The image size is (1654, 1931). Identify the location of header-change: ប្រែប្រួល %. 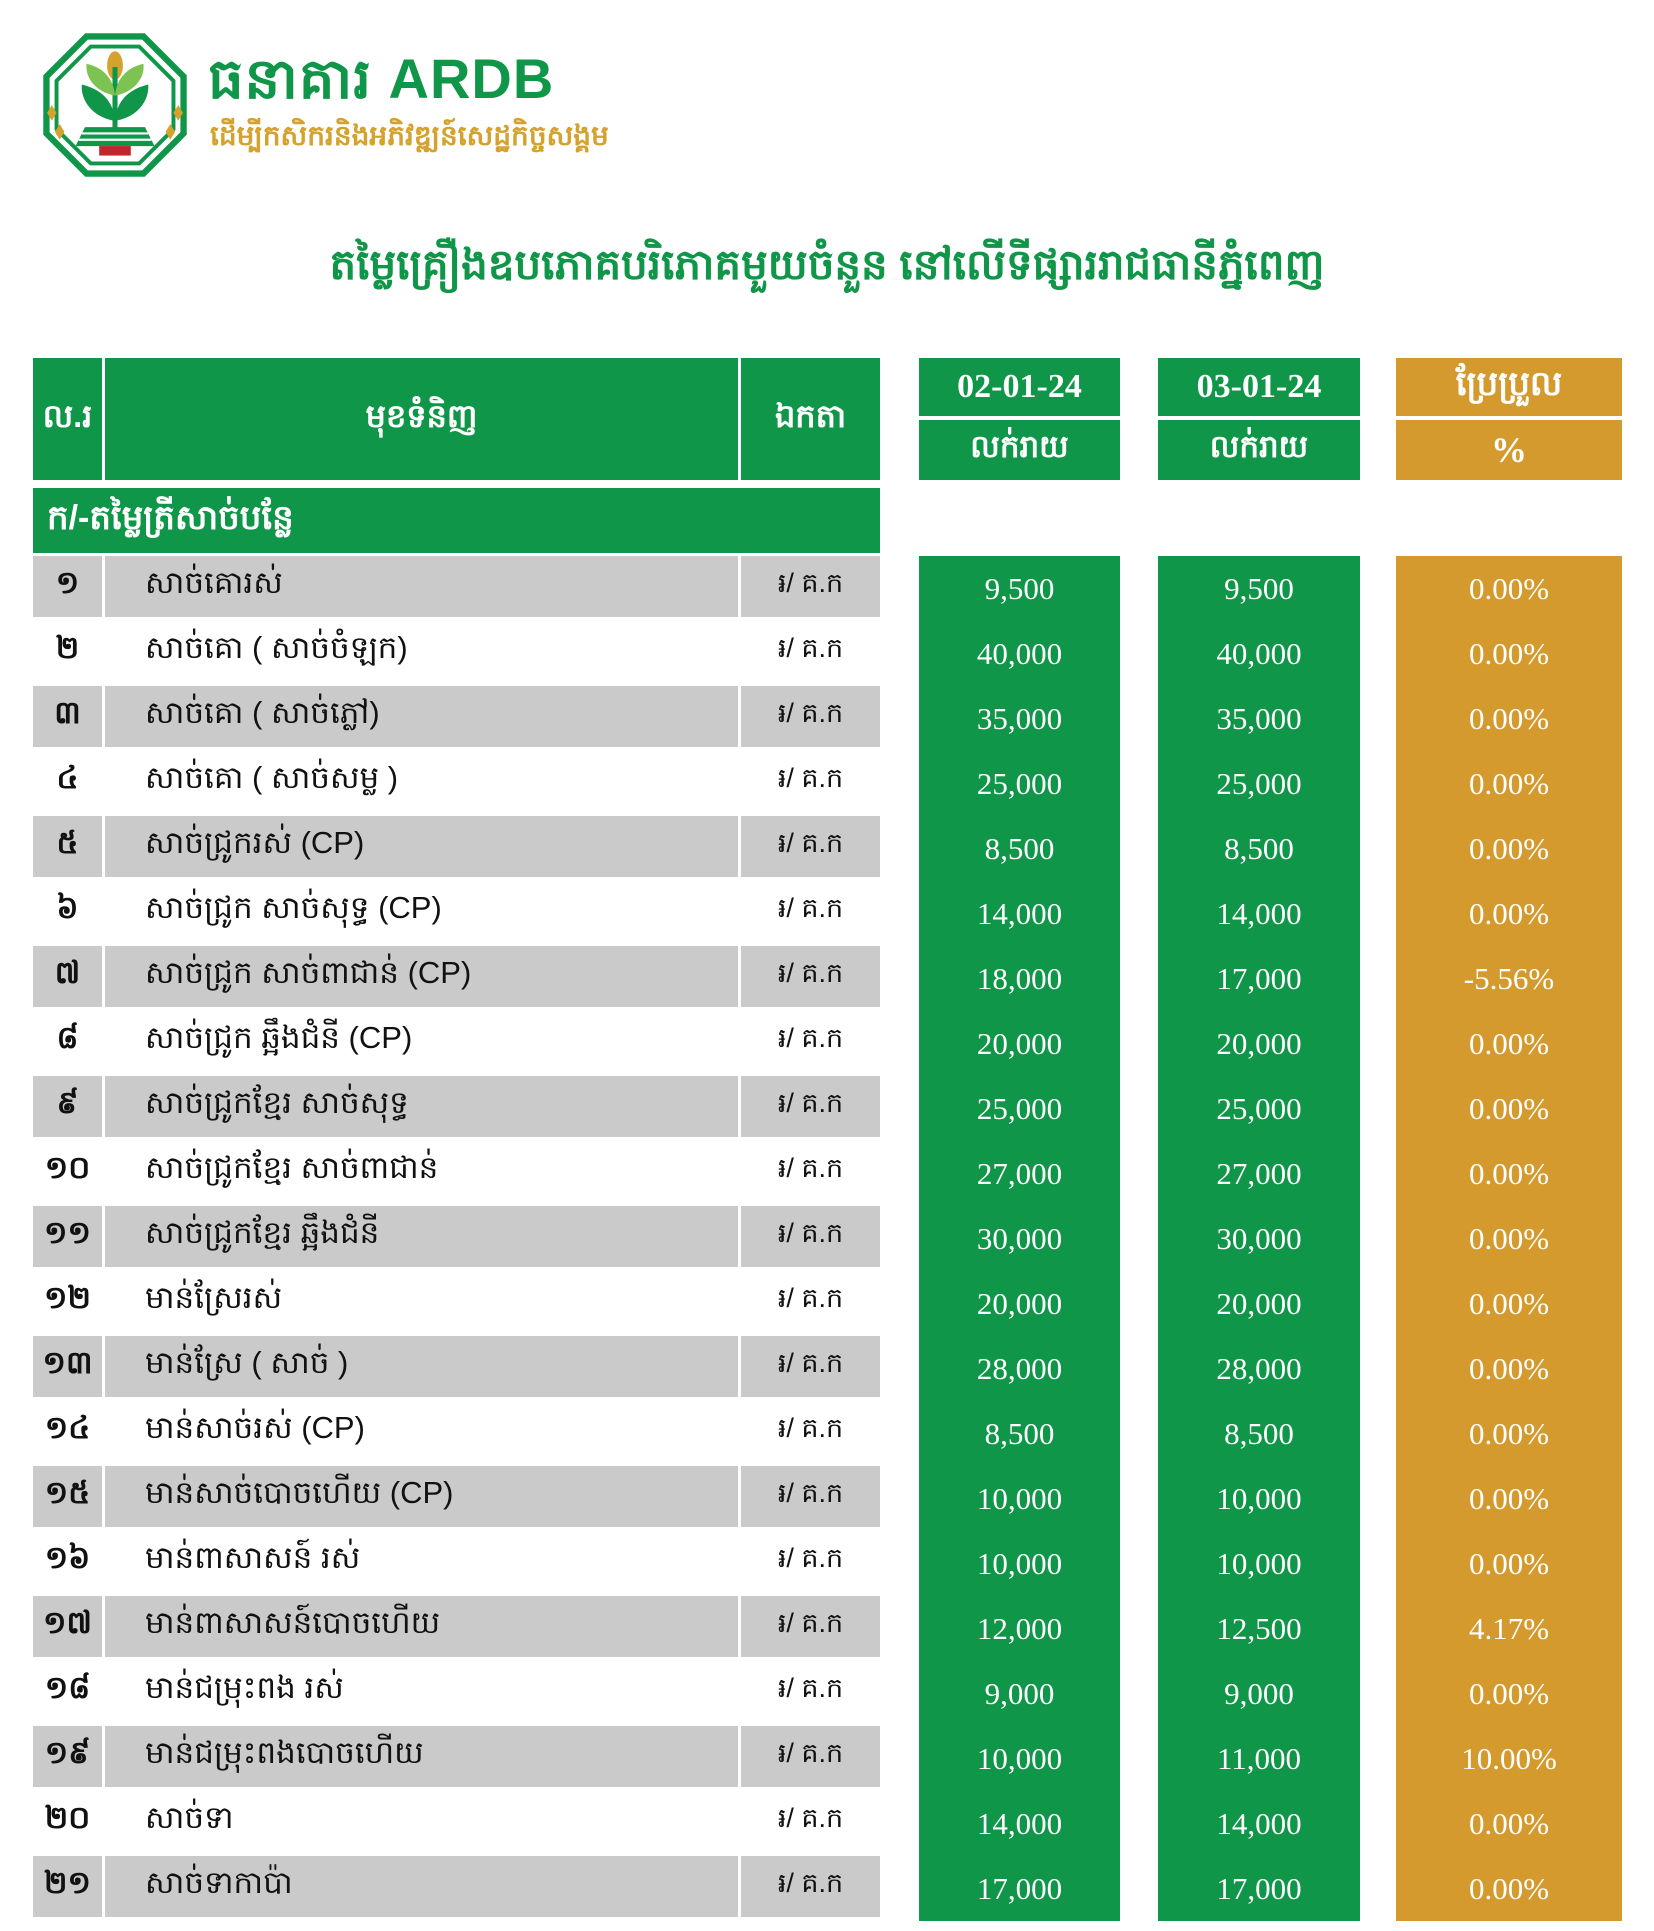
(1509, 419).